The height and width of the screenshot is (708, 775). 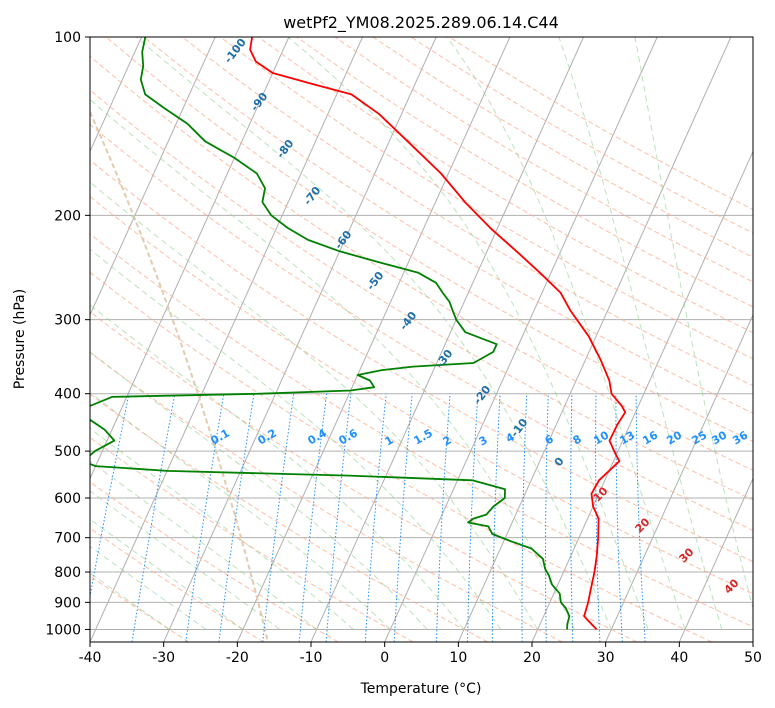 I want to click on mixing-ratio-label: 25, so click(x=699, y=438).